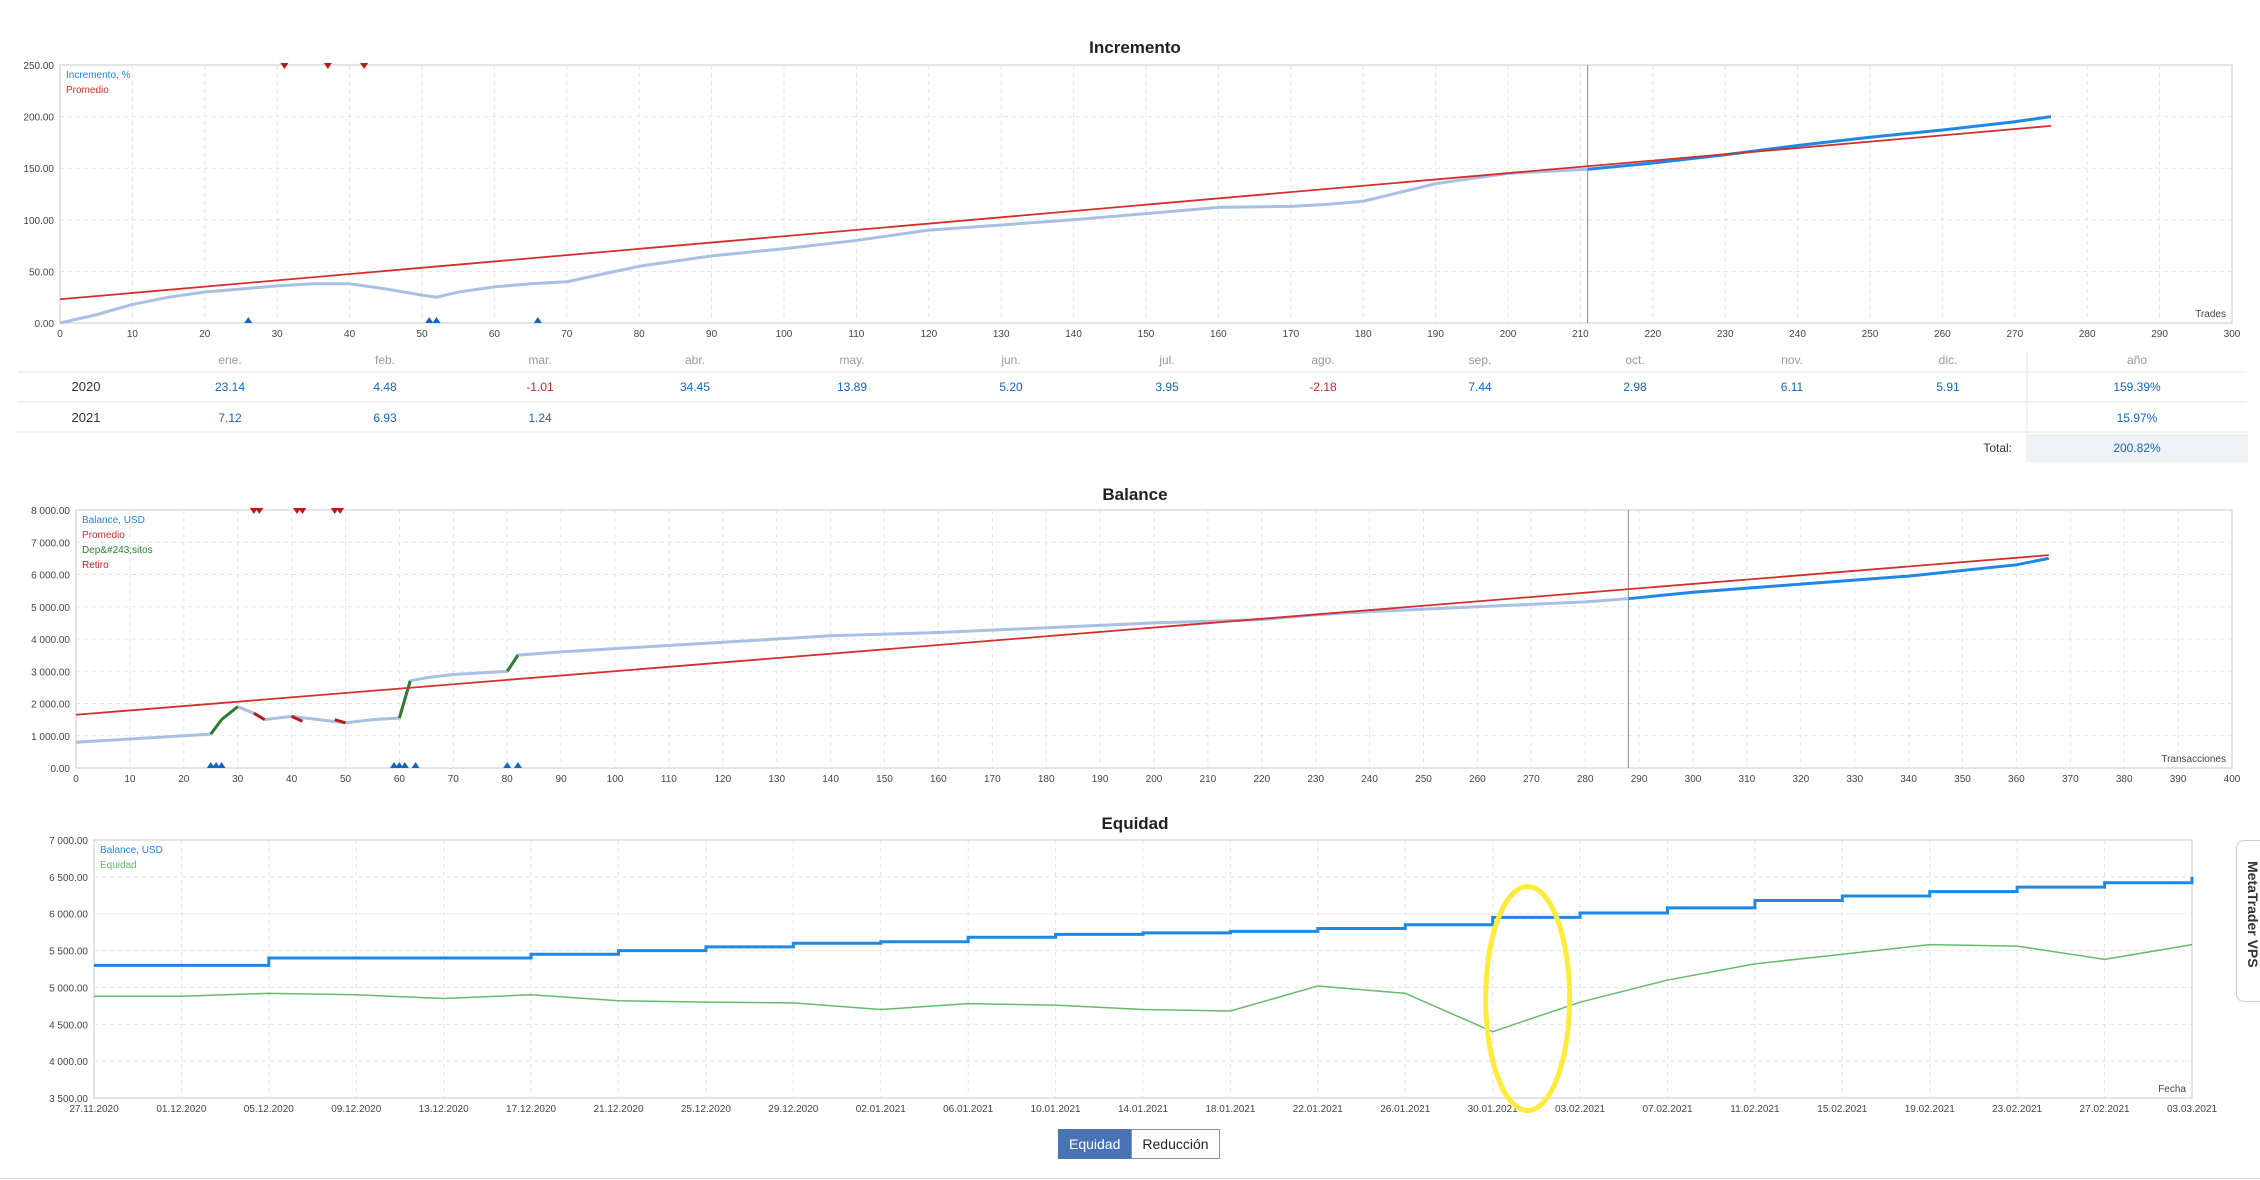  What do you see at coordinates (422, 334) in the screenshot?
I see `x-tick-label: 50` at bounding box center [422, 334].